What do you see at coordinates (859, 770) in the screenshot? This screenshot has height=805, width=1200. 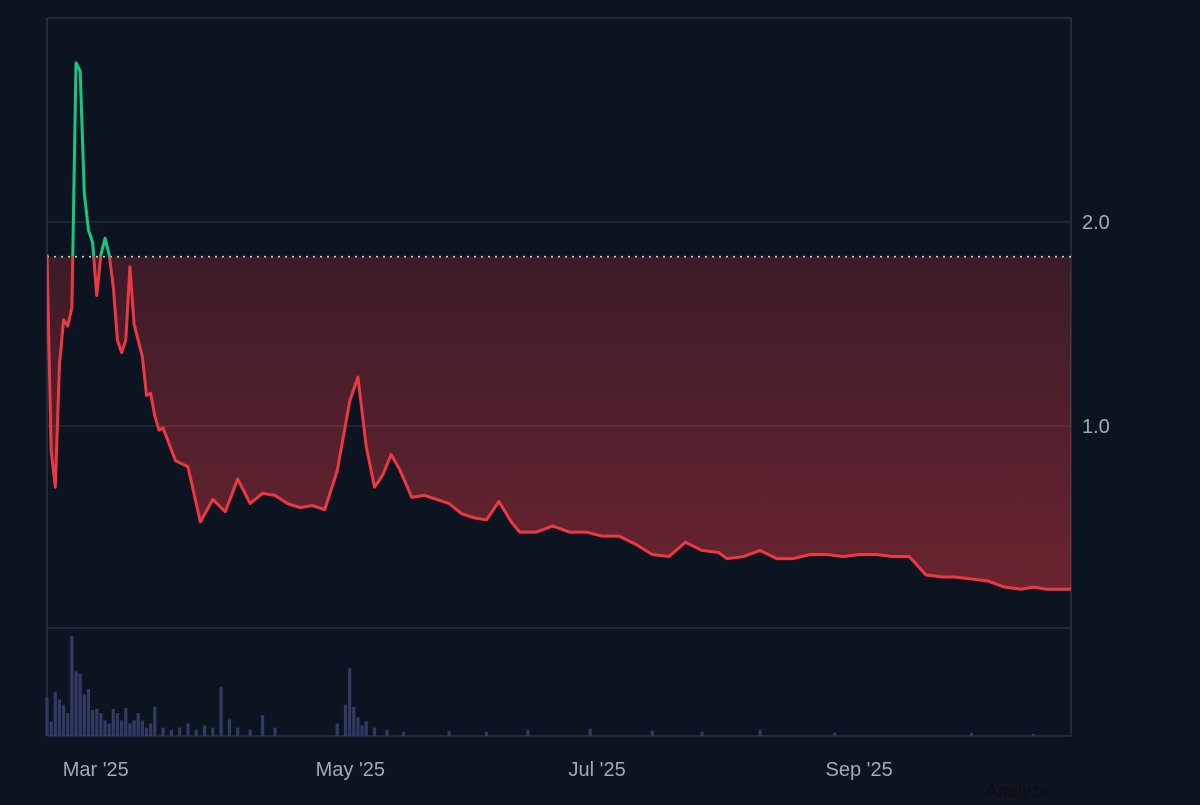 I see `x-tick-label: Sep '25` at bounding box center [859, 770].